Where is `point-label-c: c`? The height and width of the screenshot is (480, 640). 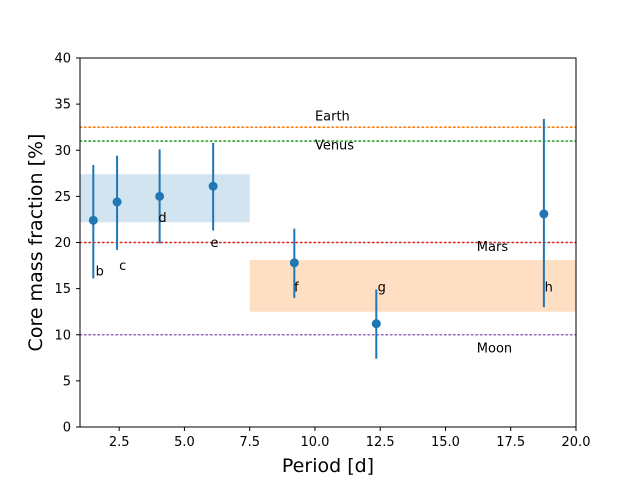 point-label-c: c is located at coordinates (122, 266).